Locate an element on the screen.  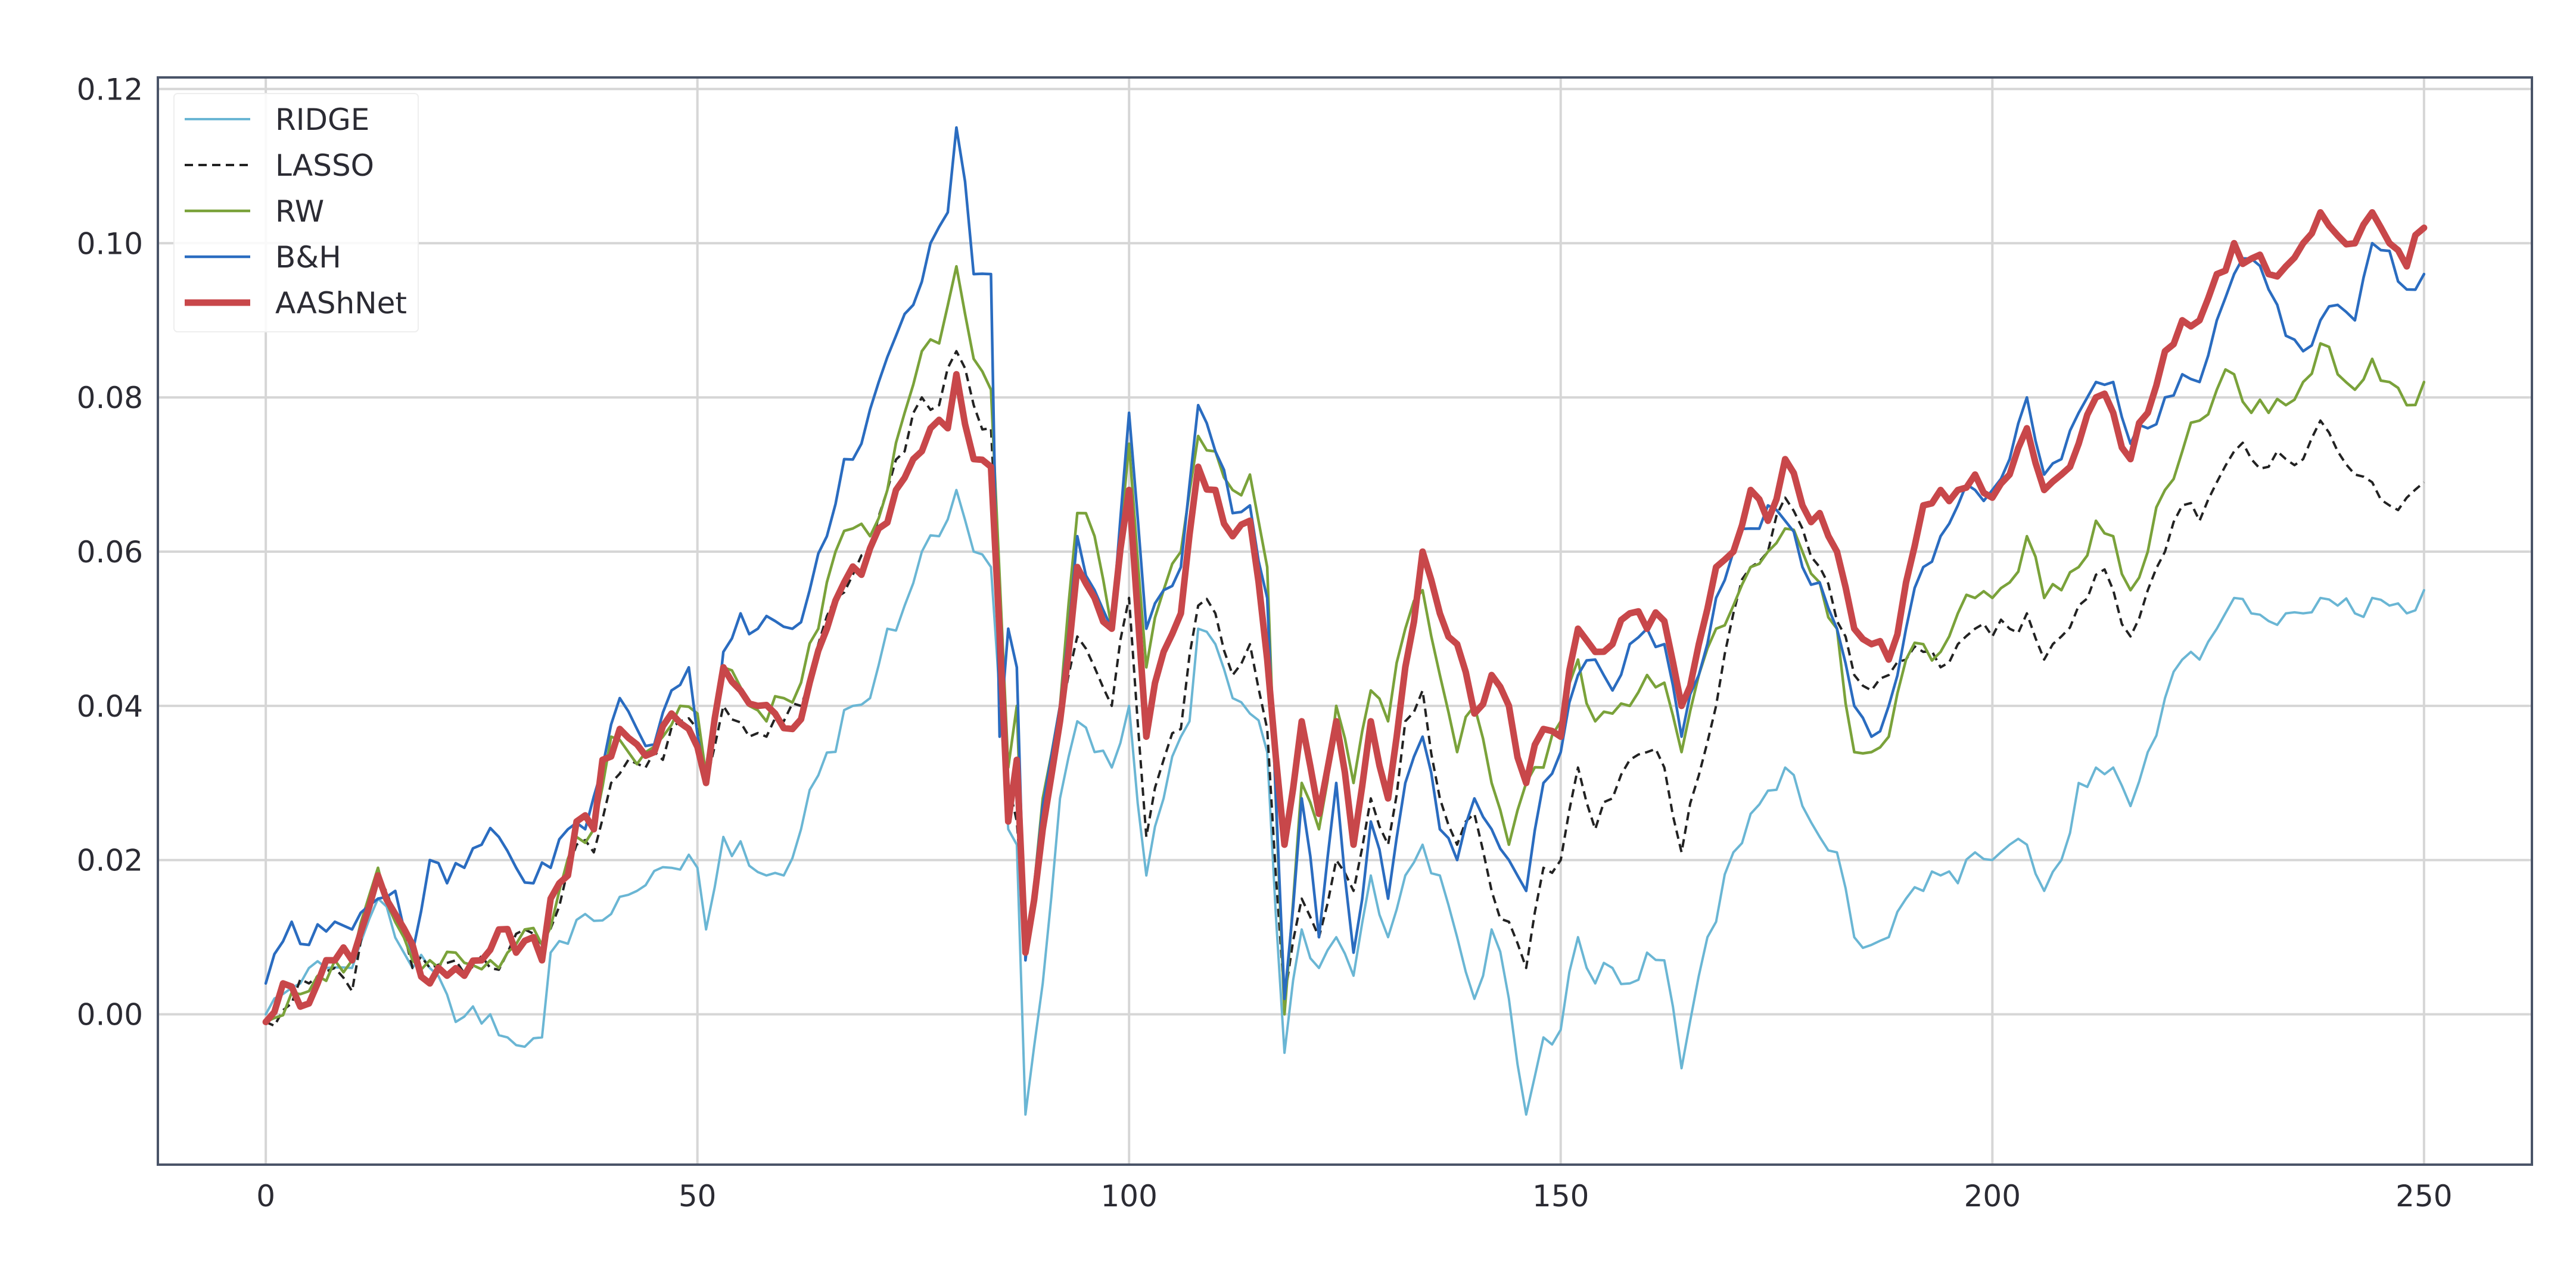
legend-box is located at coordinates (296, 212).